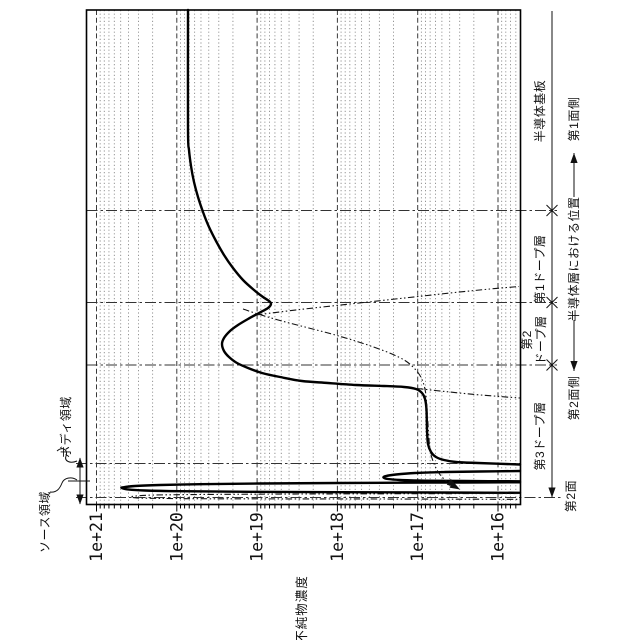 The width and height of the screenshot is (640, 640). Describe the element at coordinates (540, 111) in the screenshot. I see `substrate-label: 半導体基板` at that location.